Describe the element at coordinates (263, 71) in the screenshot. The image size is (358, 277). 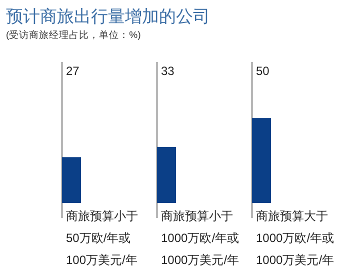
I see `data-label: 50` at that location.